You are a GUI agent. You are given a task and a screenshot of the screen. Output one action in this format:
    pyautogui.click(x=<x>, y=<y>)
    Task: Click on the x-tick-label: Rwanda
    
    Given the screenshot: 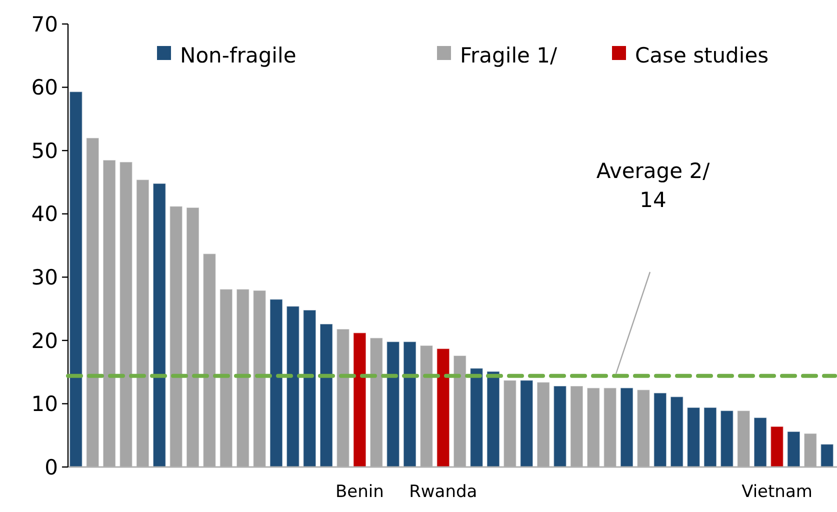 What is the action you would take?
    pyautogui.click(x=443, y=492)
    